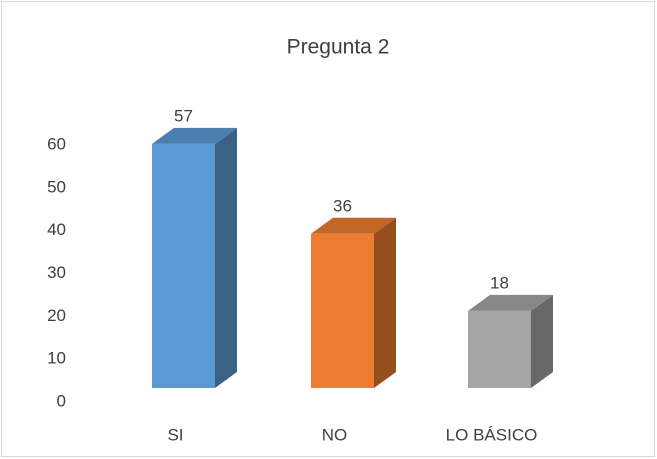 The height and width of the screenshot is (459, 657). What do you see at coordinates (56, 272) in the screenshot?
I see `y-tick-label: 30` at bounding box center [56, 272].